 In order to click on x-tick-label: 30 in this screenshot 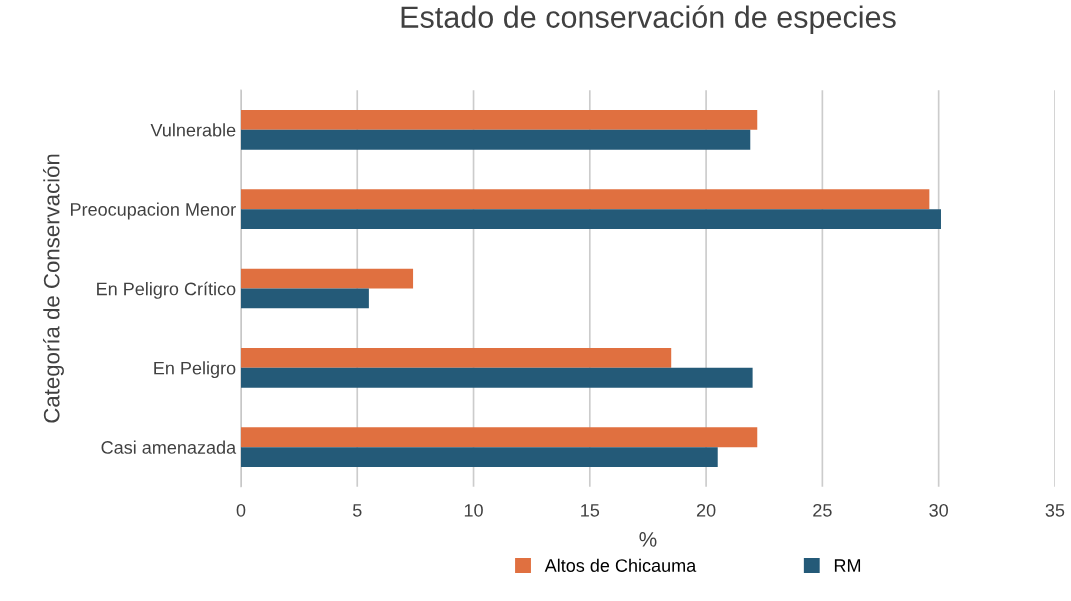, I will do `click(938, 510)`.